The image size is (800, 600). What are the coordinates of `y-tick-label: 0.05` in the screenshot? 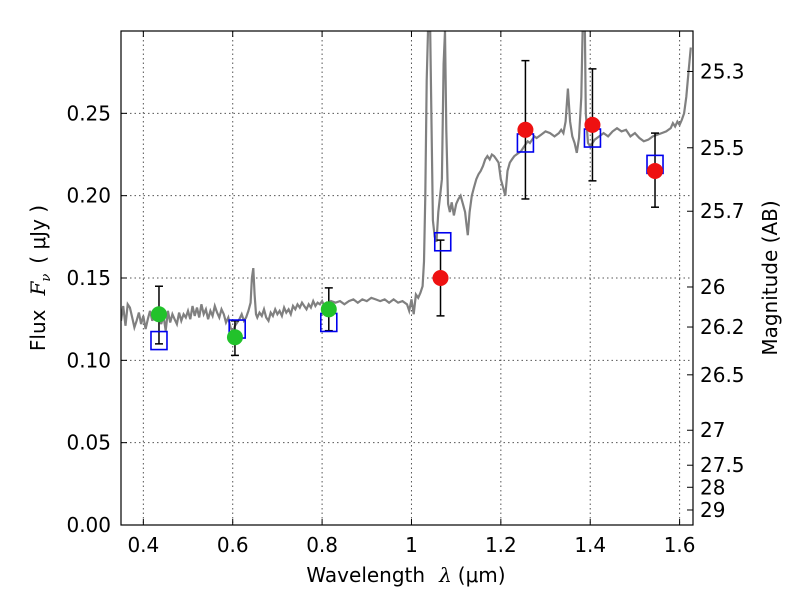 It's located at (88, 443).